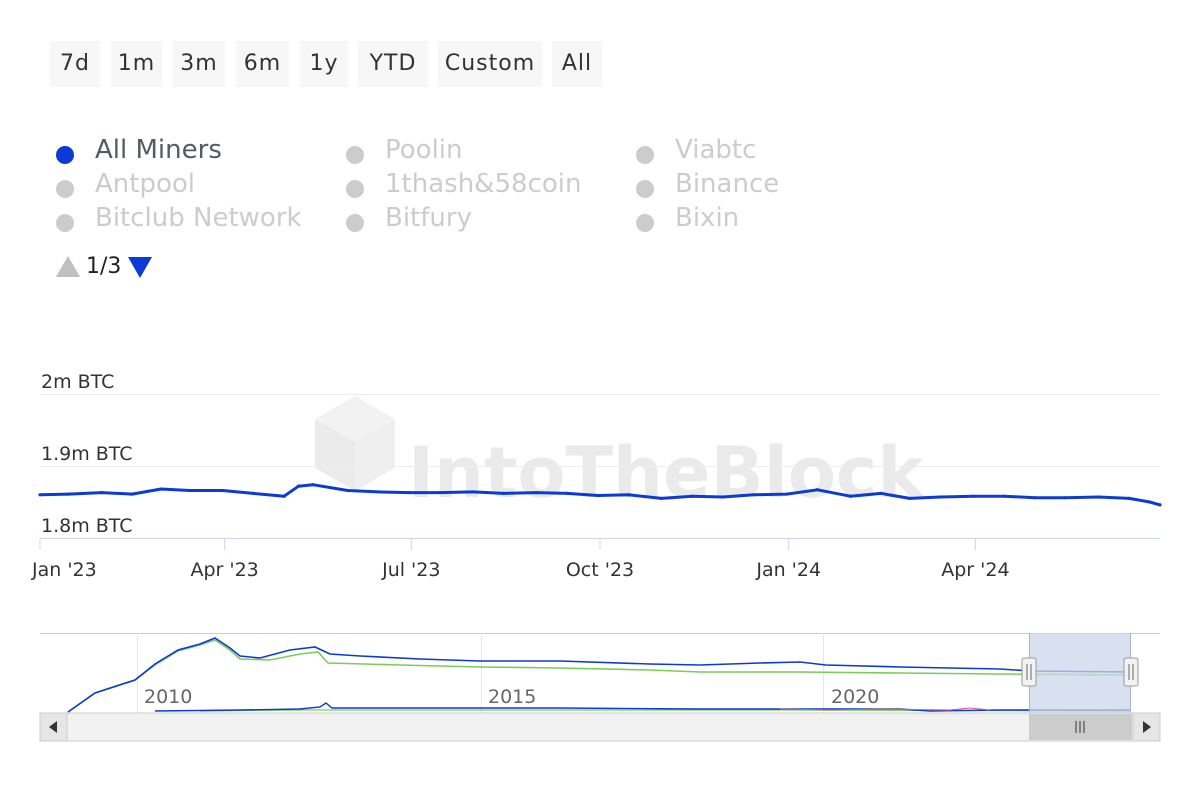  I want to click on watermark-logo-face-left, so click(375, 455).